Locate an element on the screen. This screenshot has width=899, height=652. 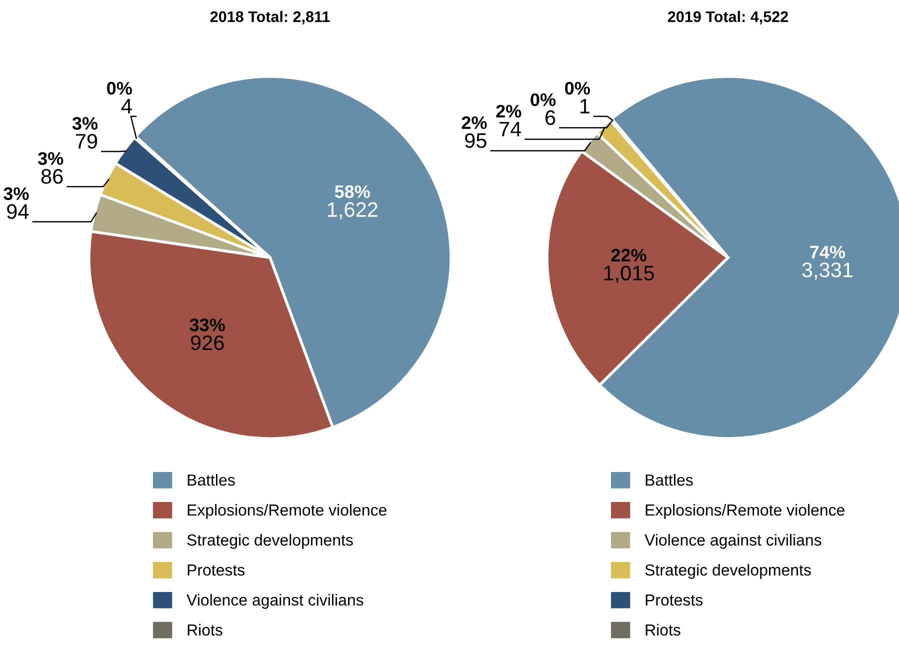
data-label: 0% 4 is located at coordinates (119, 98).